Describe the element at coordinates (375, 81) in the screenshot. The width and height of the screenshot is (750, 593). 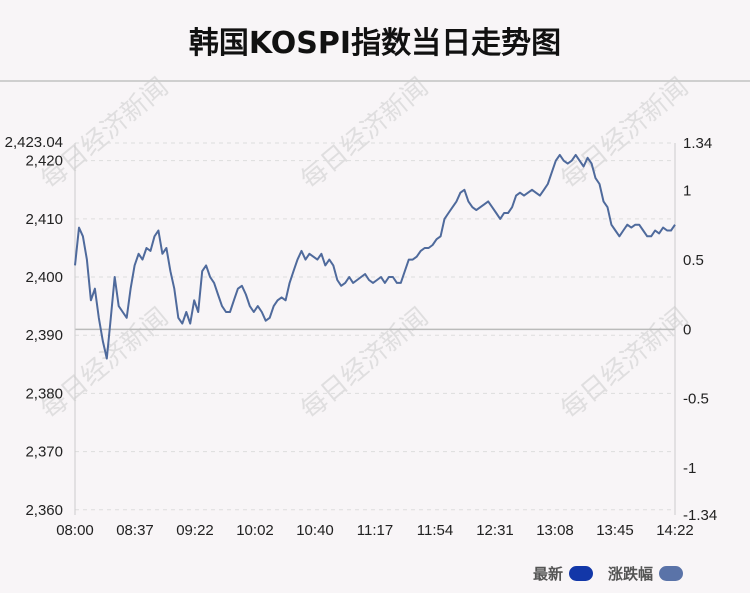
I see `title-divider` at that location.